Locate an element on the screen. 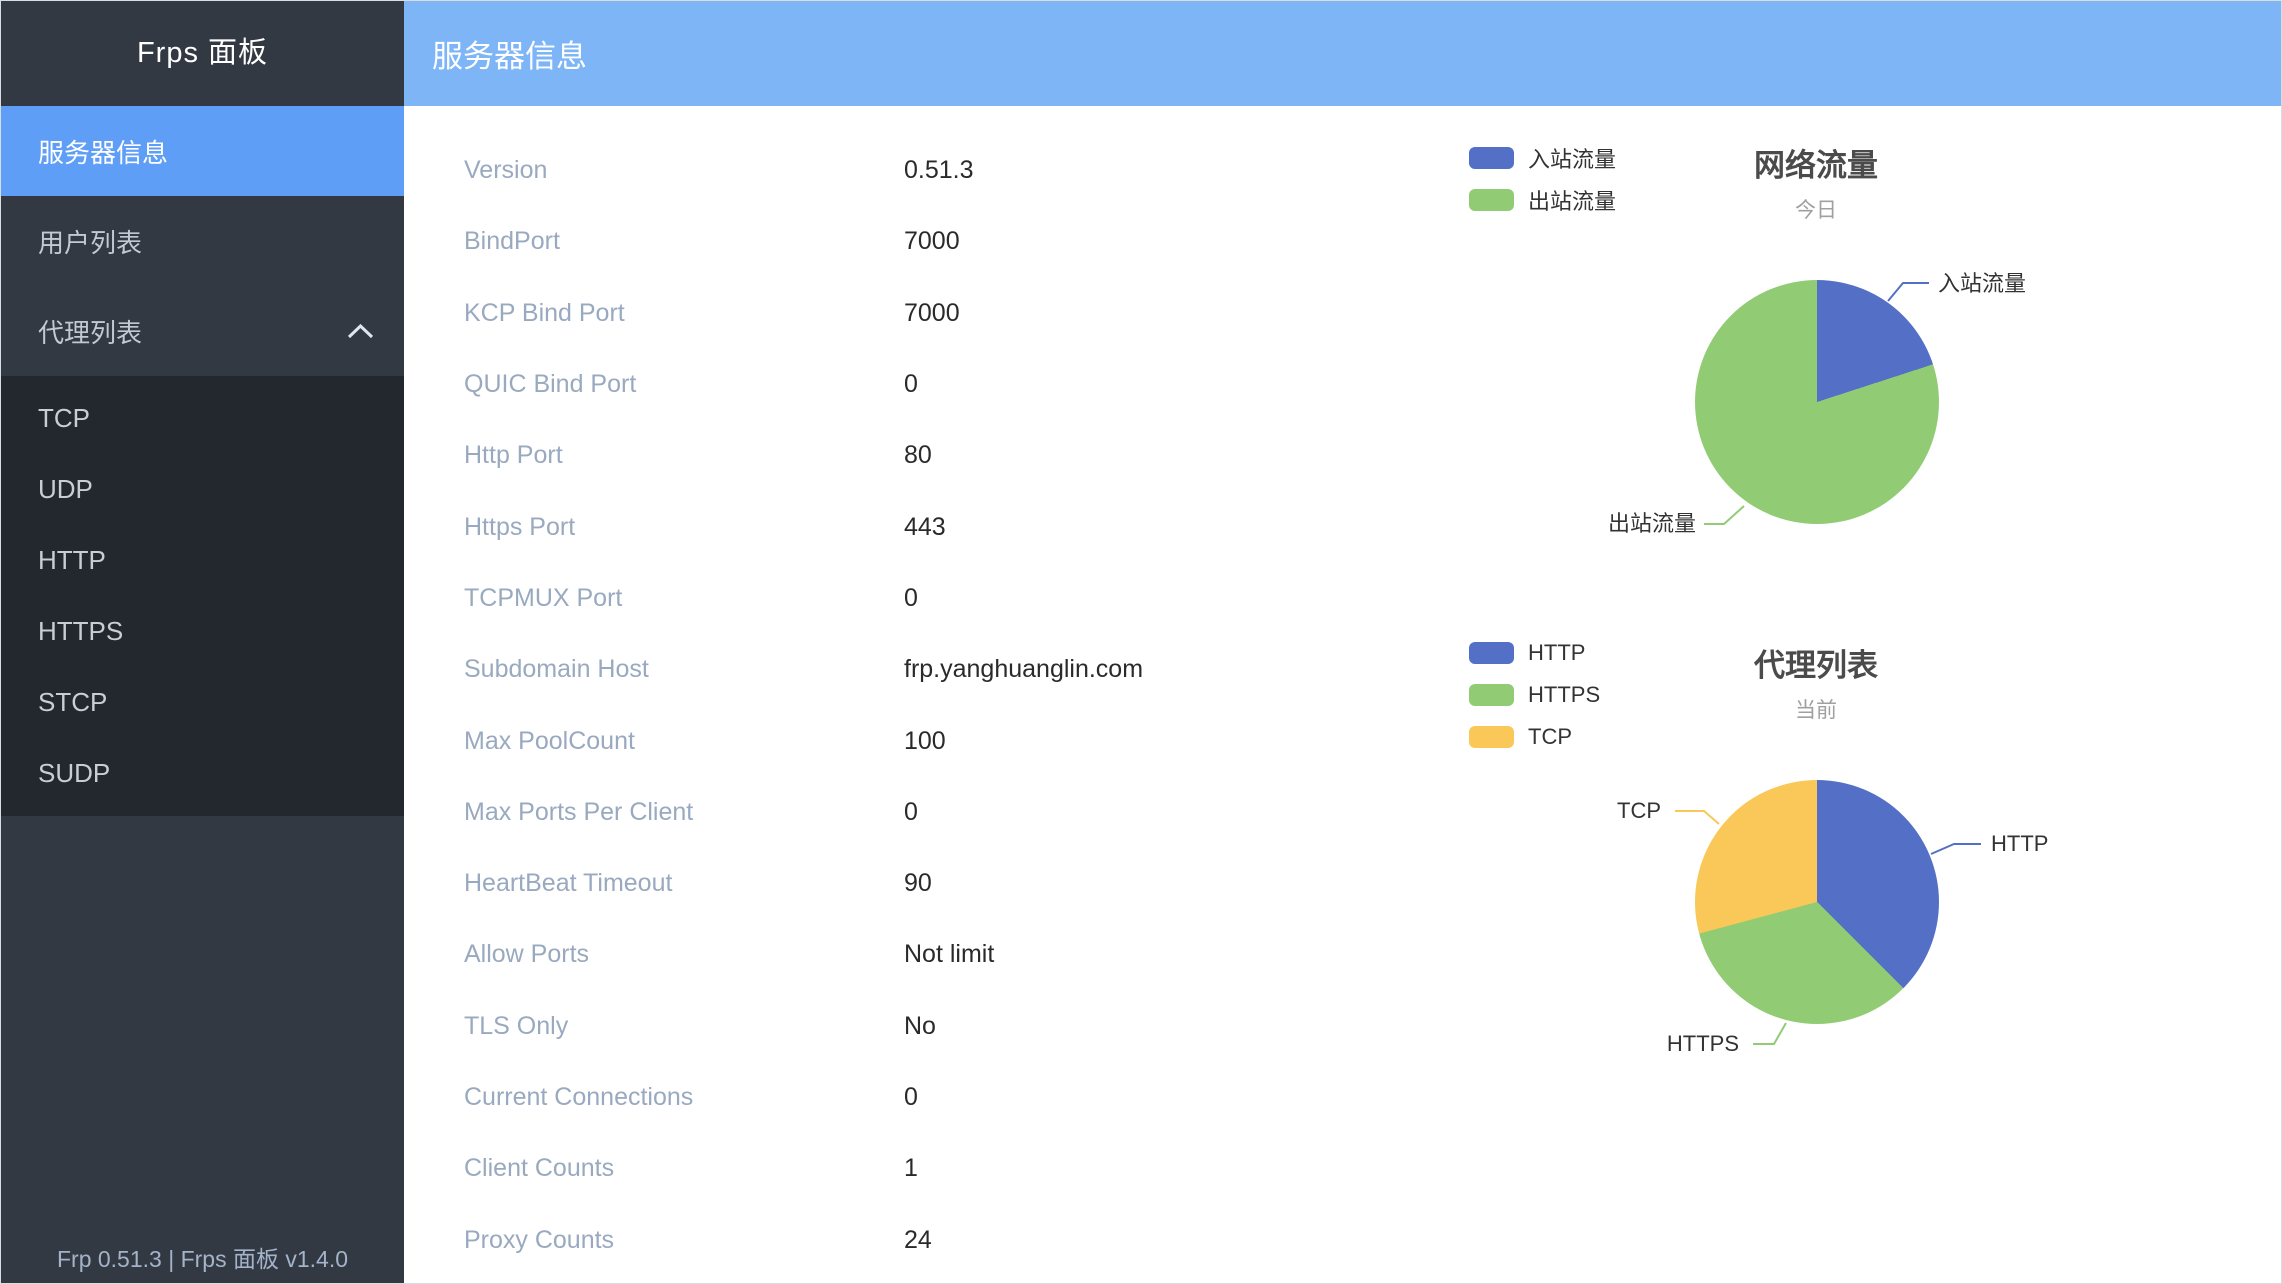 The width and height of the screenshot is (2282, 1284). legend-label: 出站流量 is located at coordinates (1572, 201).